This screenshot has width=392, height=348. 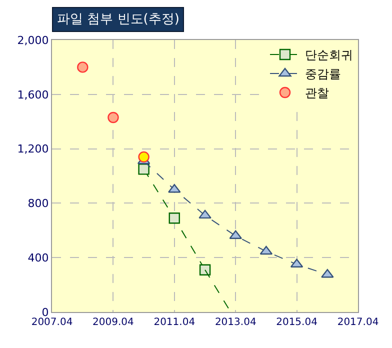 I want to click on y-tick-label: 2,000, so click(x=33, y=40).